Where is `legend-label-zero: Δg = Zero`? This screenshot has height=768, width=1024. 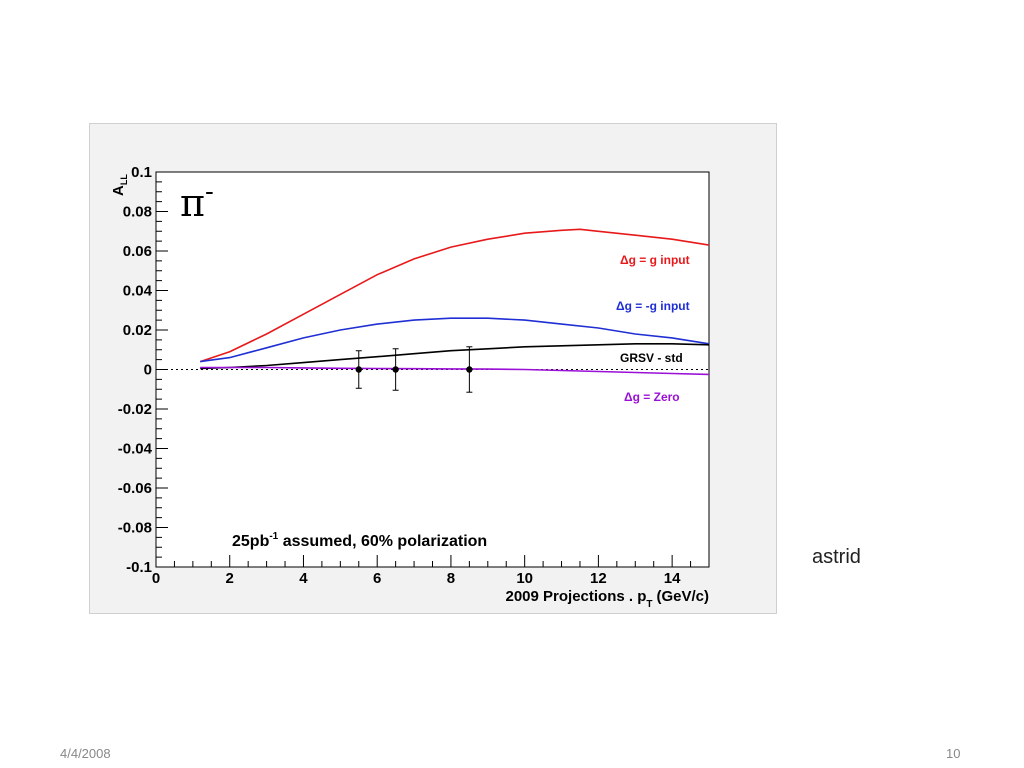 legend-label-zero: Δg = Zero is located at coordinates (652, 397).